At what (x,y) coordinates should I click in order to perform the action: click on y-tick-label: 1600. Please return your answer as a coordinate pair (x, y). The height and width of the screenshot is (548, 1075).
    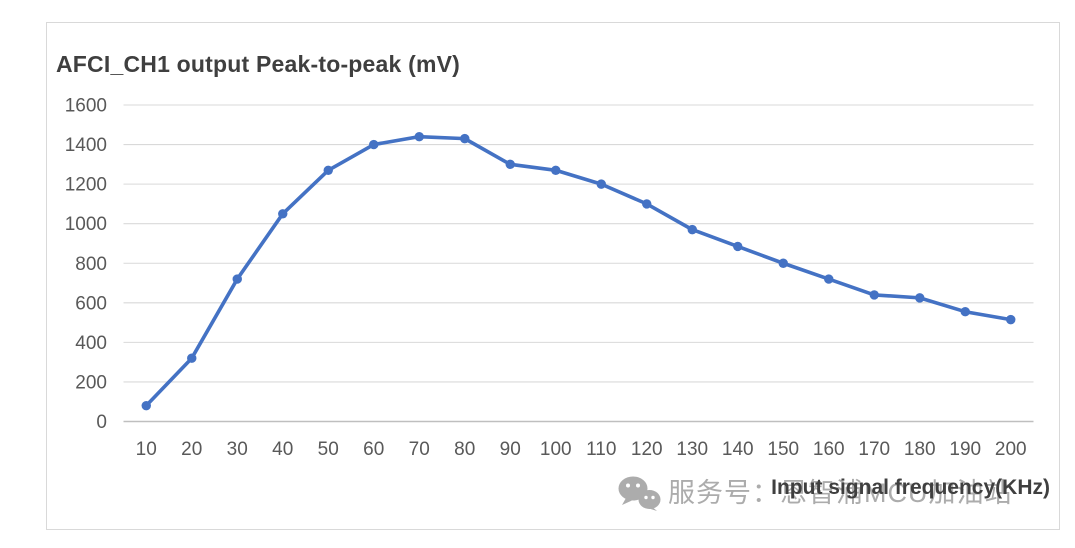
    Looking at the image, I should click on (86, 106).